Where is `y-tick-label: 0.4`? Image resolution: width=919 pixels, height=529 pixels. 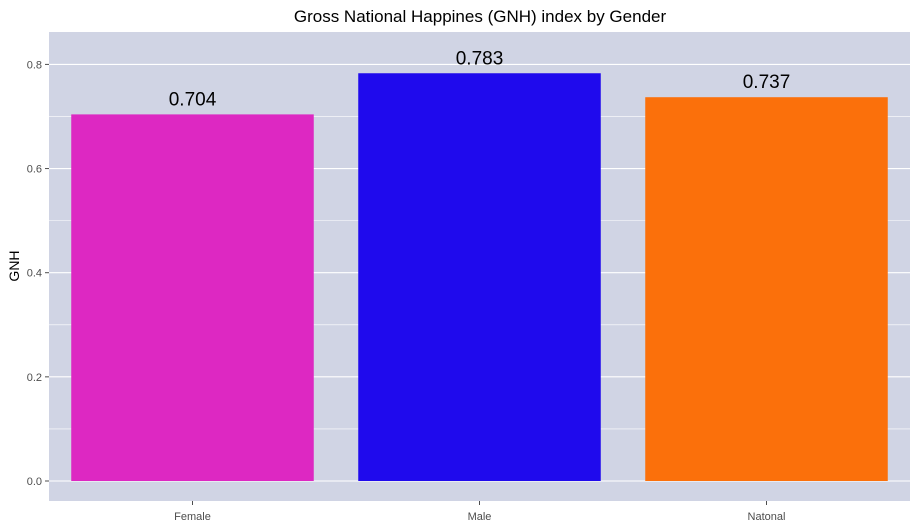
y-tick-label: 0.4 is located at coordinates (34, 274).